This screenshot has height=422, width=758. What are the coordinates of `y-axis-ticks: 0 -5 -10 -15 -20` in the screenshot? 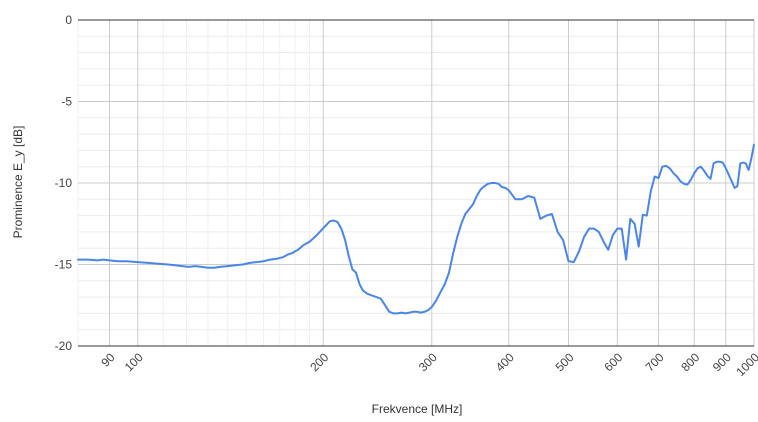 It's located at (64, 183).